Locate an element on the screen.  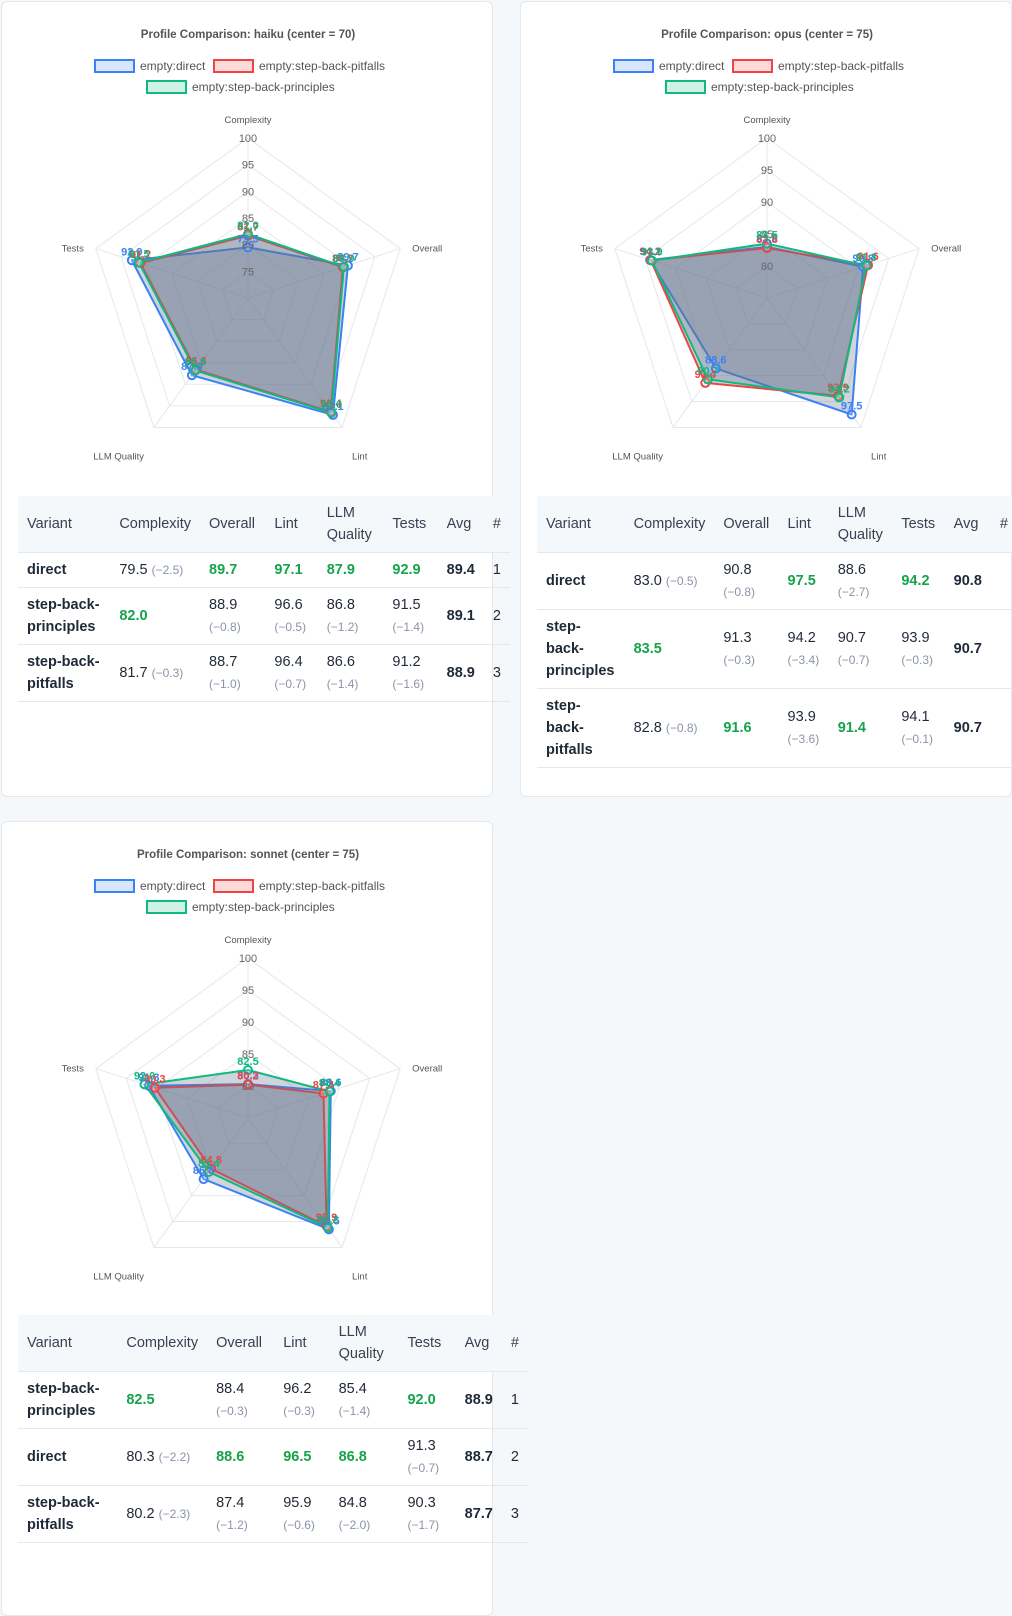
score-cell: 90.3 (−1.7) is located at coordinates (427, 1514).